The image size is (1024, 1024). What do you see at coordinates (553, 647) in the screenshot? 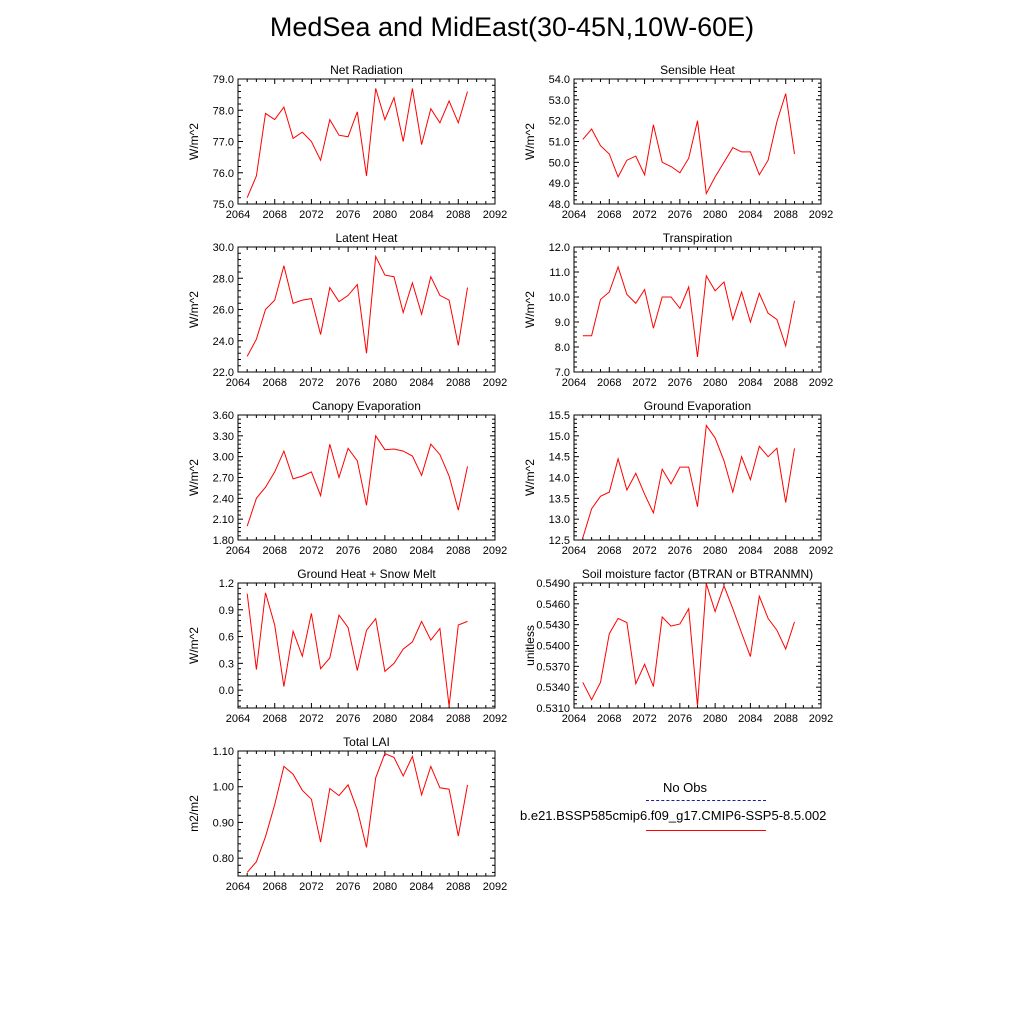
I see `panel-8-ytick-label: 0.5400` at bounding box center [553, 647].